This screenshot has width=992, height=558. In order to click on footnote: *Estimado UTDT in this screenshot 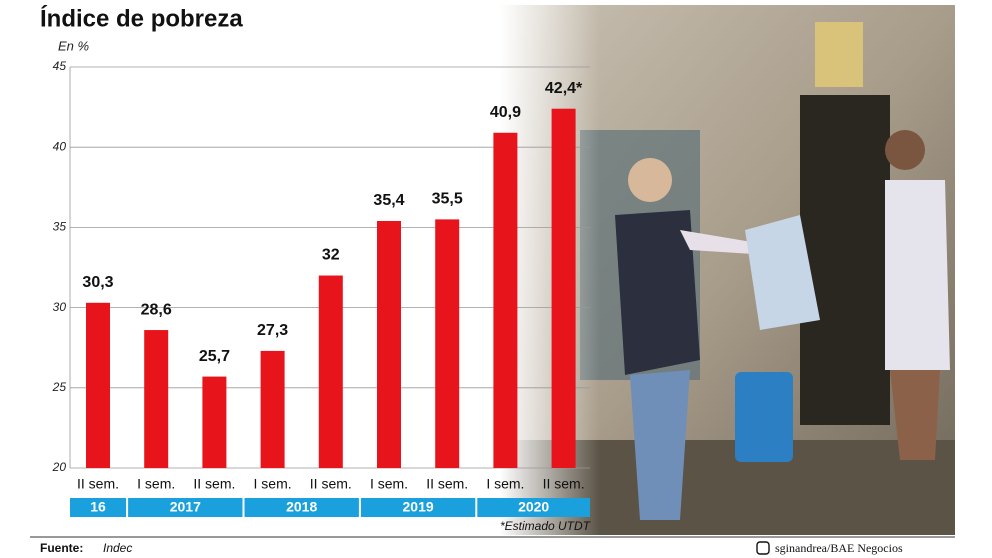, I will do `click(546, 526)`.